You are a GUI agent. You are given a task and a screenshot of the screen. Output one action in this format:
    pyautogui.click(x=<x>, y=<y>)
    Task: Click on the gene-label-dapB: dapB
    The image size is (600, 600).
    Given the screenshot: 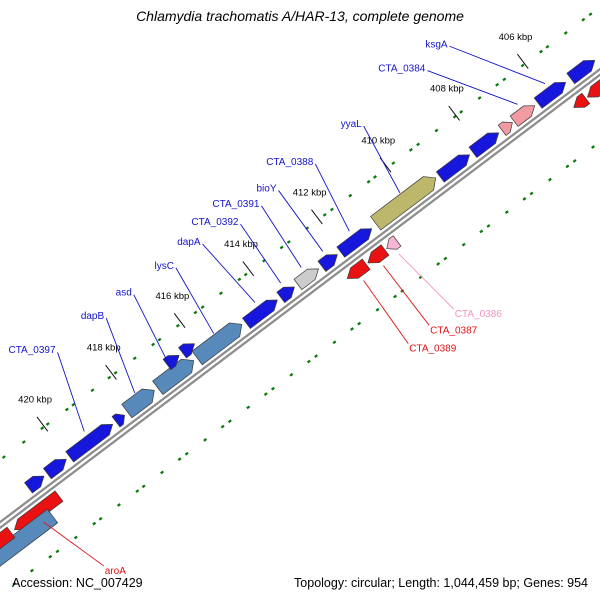 What is the action you would take?
    pyautogui.click(x=93, y=316)
    